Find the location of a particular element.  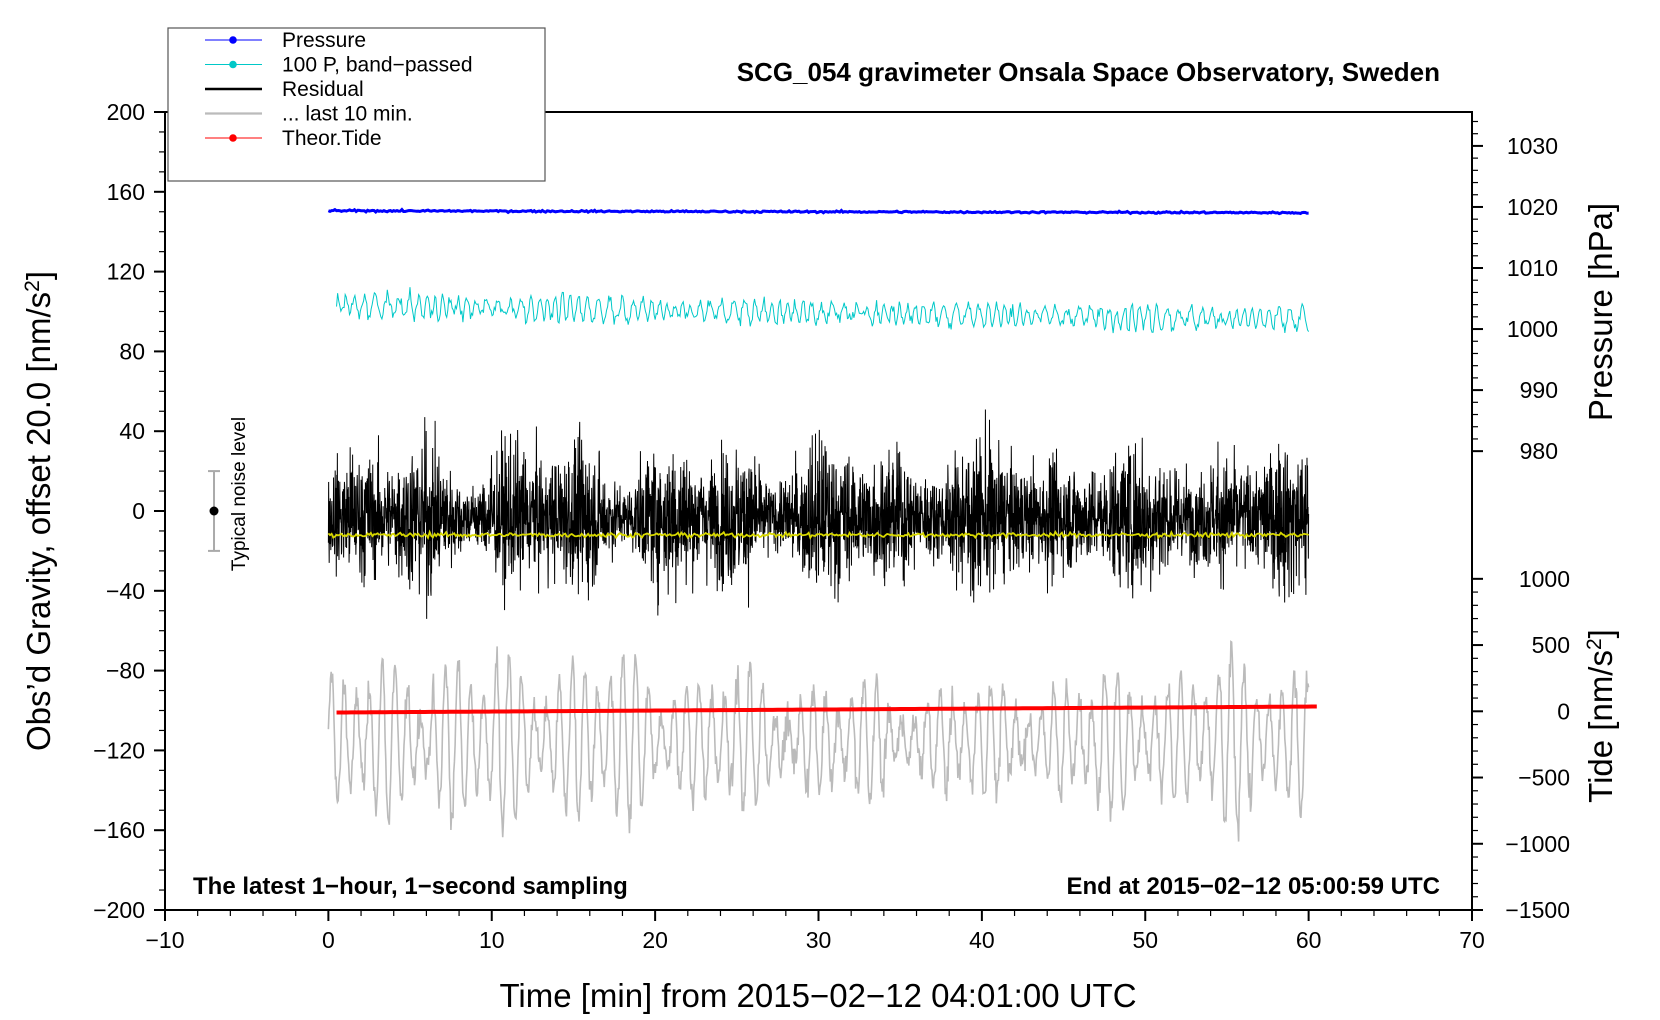

x-tick-label: −10 is located at coordinates (164, 940).